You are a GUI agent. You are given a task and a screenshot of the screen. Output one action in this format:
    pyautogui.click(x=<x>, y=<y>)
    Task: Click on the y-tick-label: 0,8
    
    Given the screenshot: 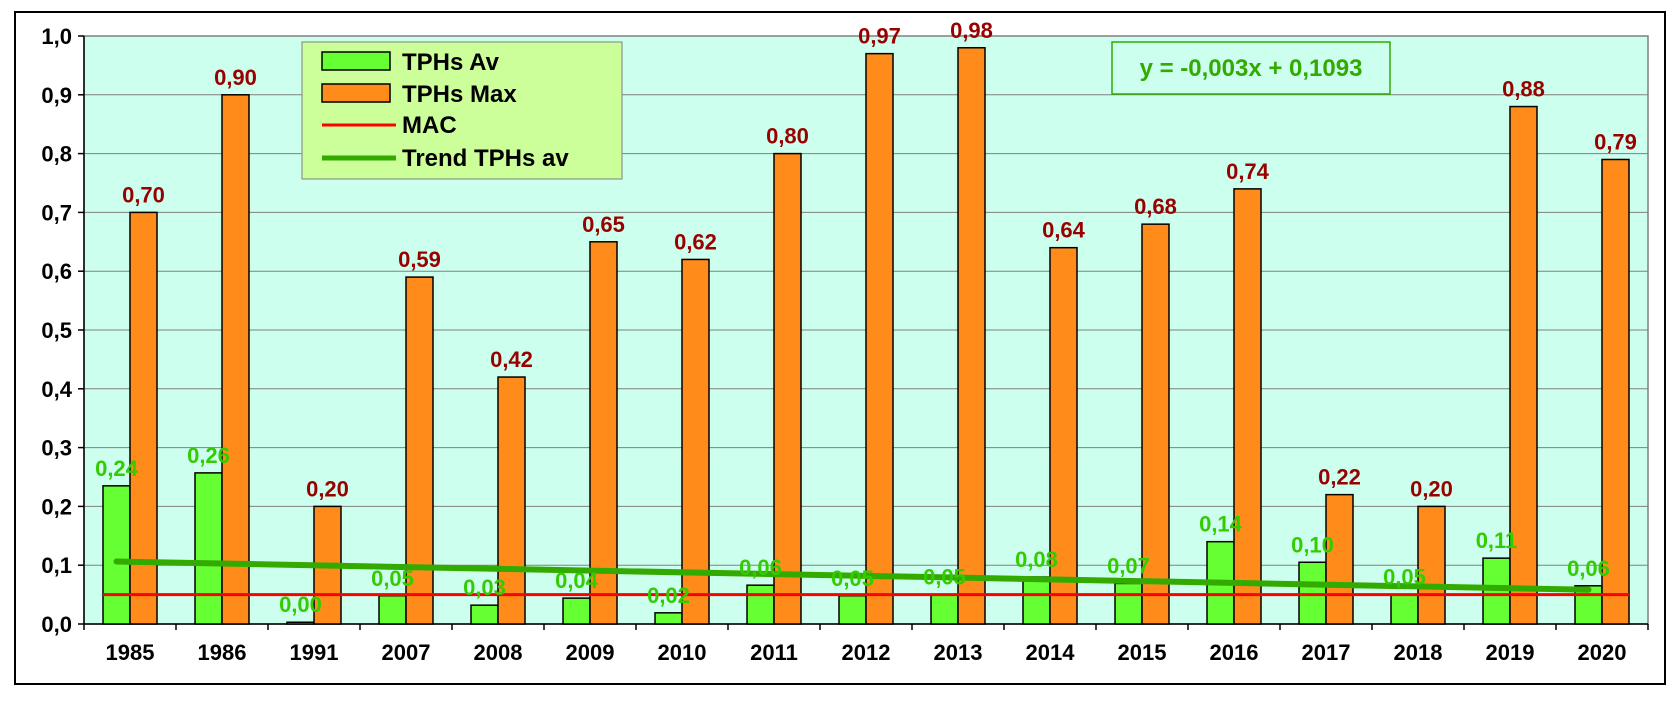 What is the action you would take?
    pyautogui.click(x=56, y=154)
    